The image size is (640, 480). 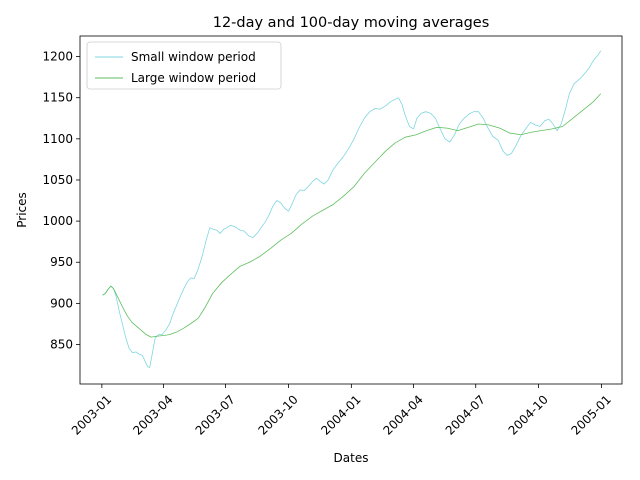 What do you see at coordinates (61, 345) in the screenshot?
I see `y-tick-label: 850` at bounding box center [61, 345].